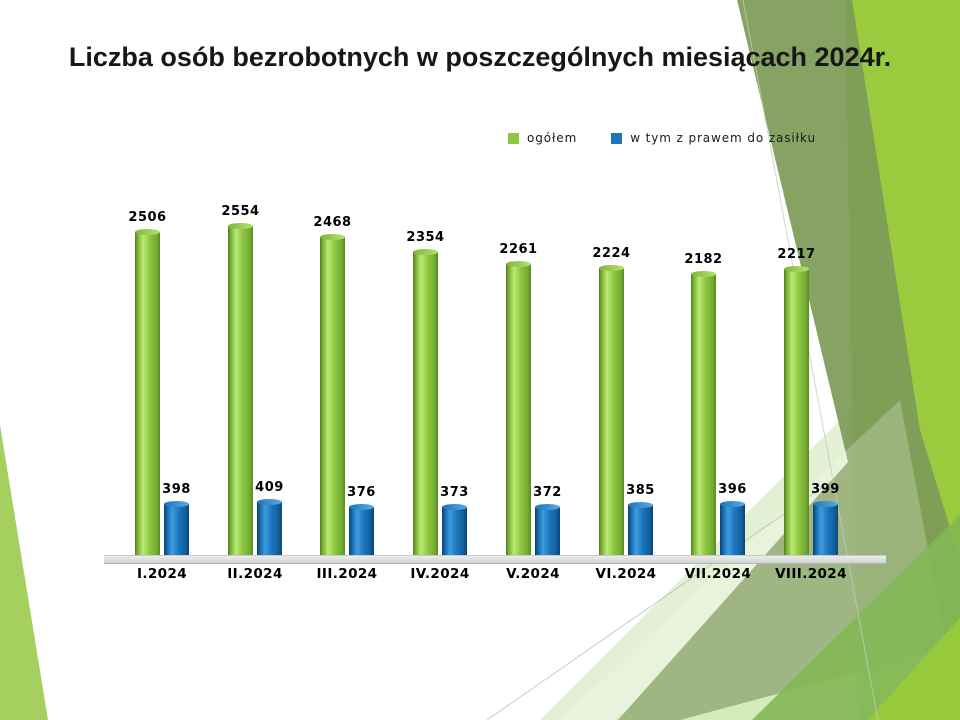 The image size is (960, 720). I want to click on chart-legend: ogółem w tym z prawem do zasiłku, so click(662, 138).